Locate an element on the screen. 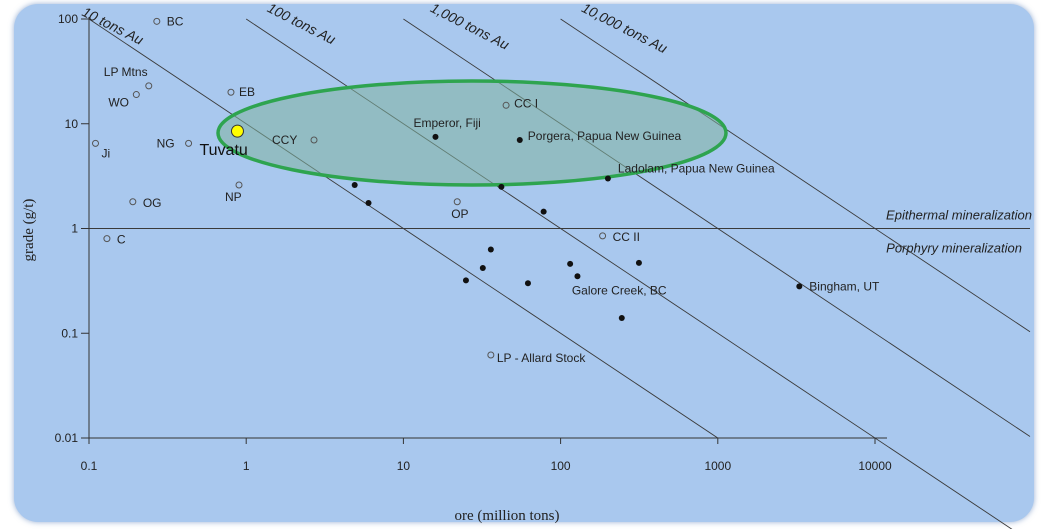 The image size is (1044, 529). x-tick-label: 10000 is located at coordinates (875, 466).